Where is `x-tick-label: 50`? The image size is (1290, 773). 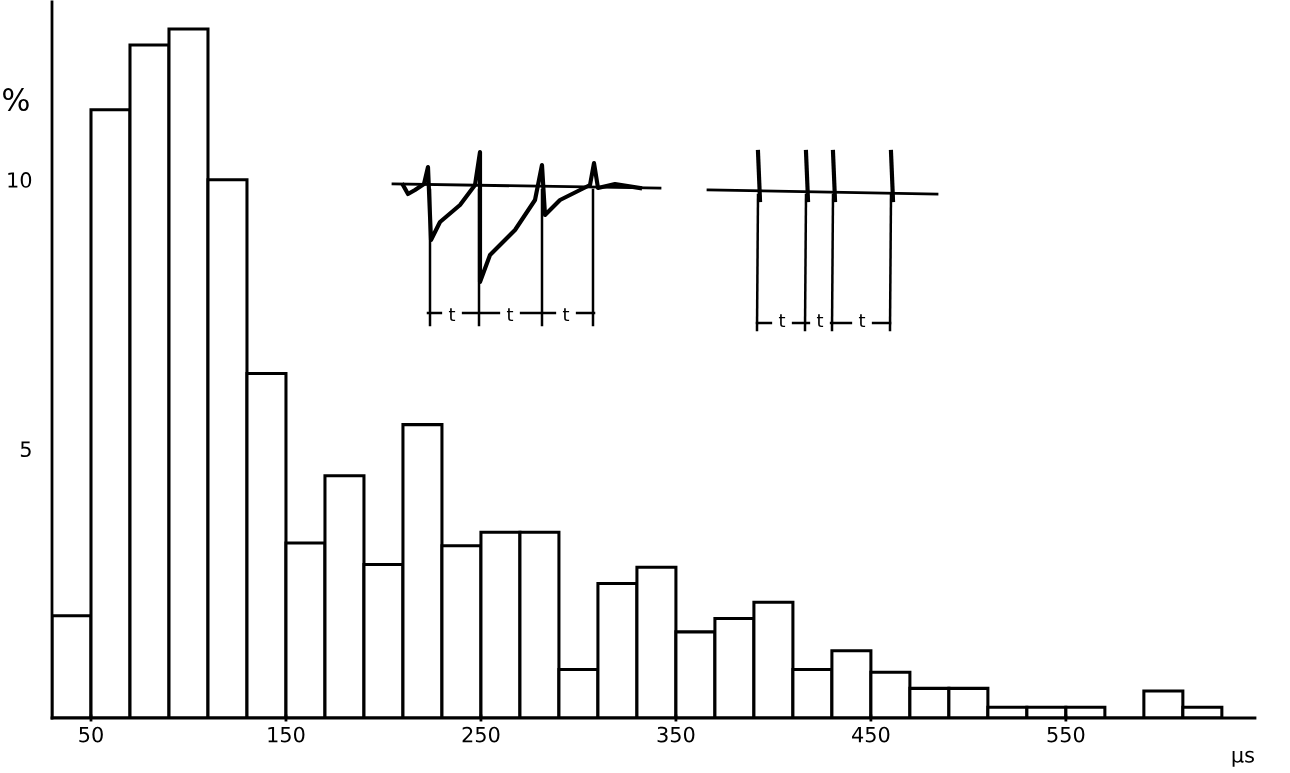 x-tick-label: 50 is located at coordinates (91, 734).